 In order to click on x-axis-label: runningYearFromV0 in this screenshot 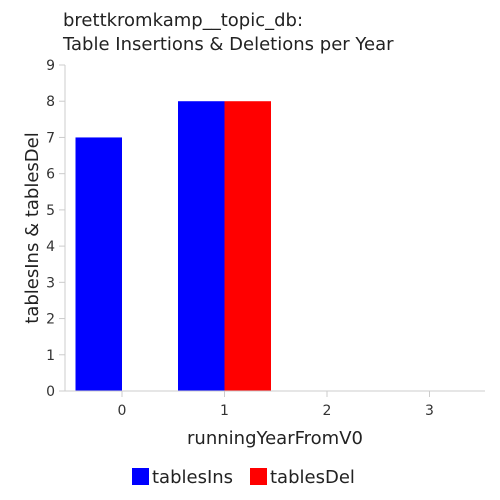, I will do `click(275, 438)`.